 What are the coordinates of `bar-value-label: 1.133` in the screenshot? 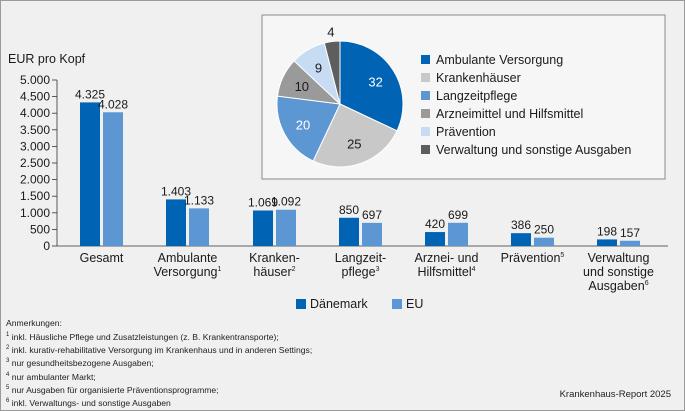 It's located at (199, 200).